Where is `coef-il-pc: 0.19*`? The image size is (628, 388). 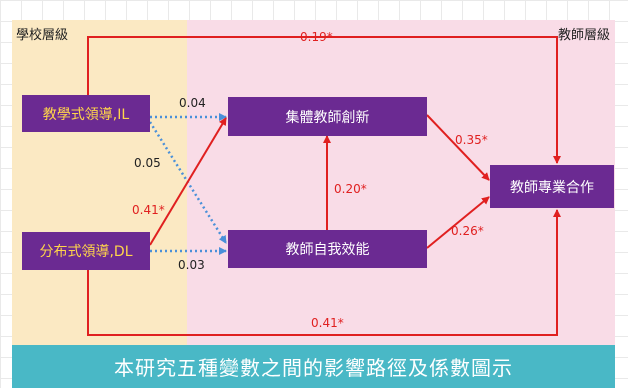
coef-il-pc: 0.19* is located at coordinates (316, 37).